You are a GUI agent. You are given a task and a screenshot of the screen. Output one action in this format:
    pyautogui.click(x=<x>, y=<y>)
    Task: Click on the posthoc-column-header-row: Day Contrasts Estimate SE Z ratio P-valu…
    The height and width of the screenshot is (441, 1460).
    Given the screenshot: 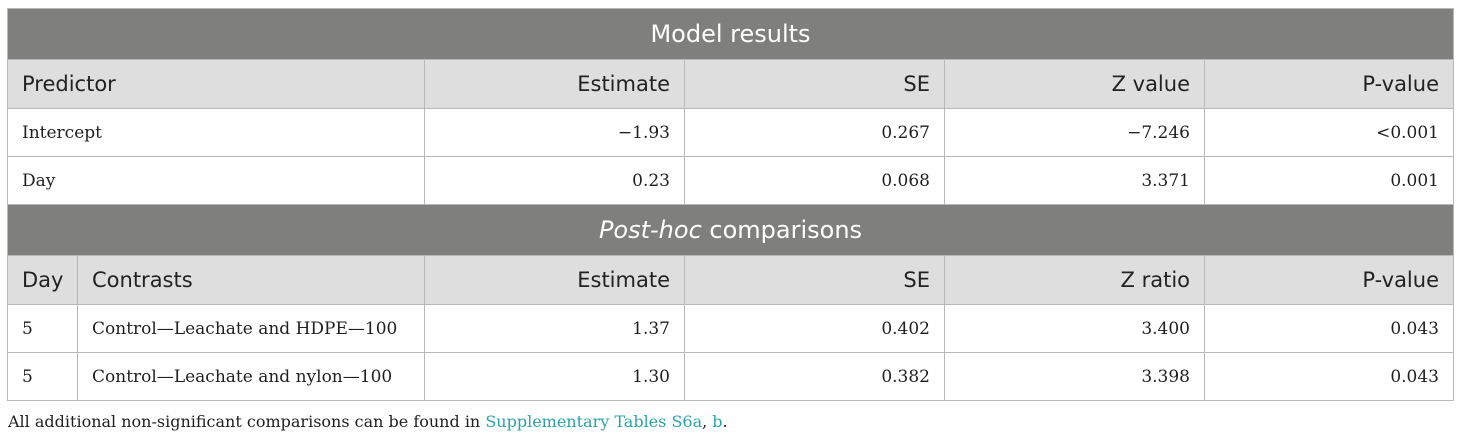 What is the action you would take?
    pyautogui.click(x=730, y=280)
    